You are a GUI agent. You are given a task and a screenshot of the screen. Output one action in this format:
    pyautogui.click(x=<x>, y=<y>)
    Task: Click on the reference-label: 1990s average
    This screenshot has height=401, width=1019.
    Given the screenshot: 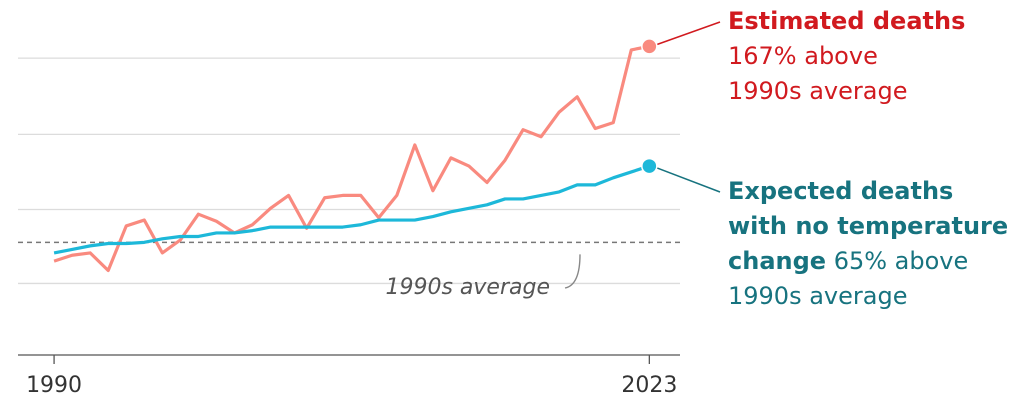 What is the action you would take?
    pyautogui.click(x=467, y=287)
    